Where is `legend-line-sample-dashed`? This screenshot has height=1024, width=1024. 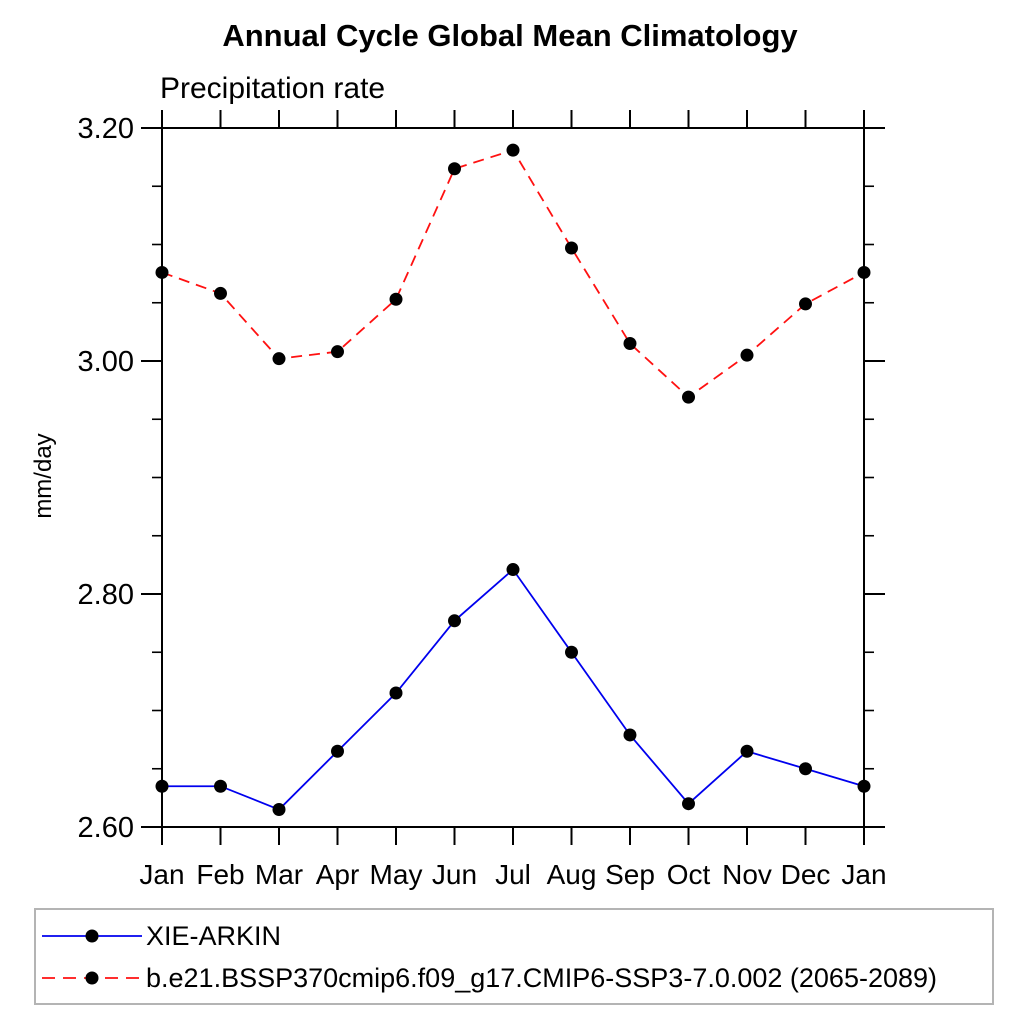
legend-line-sample-dashed is located at coordinates (92, 978).